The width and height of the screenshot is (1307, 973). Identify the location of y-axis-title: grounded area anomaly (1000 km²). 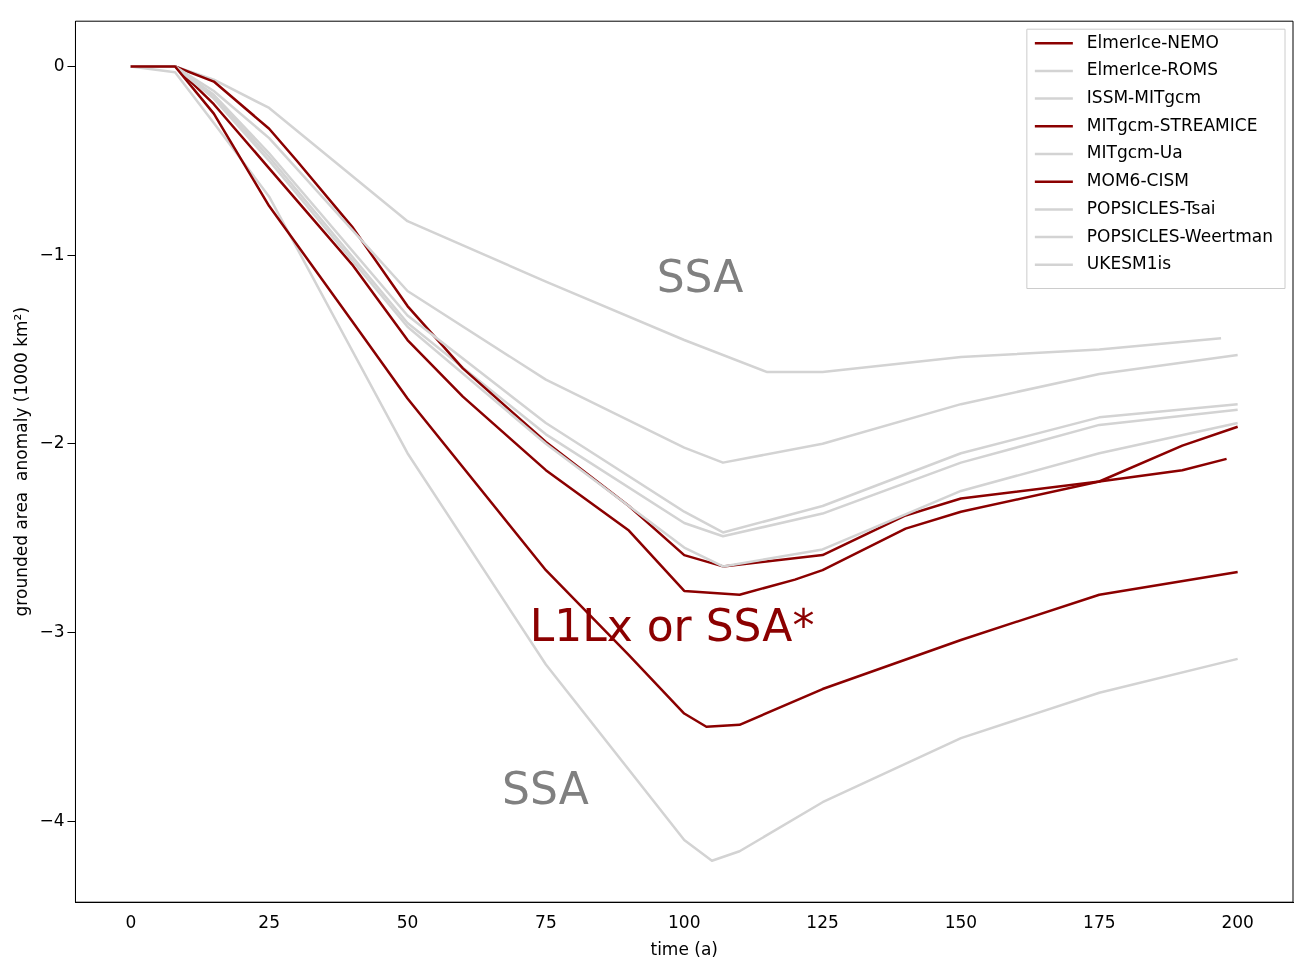
(20, 461).